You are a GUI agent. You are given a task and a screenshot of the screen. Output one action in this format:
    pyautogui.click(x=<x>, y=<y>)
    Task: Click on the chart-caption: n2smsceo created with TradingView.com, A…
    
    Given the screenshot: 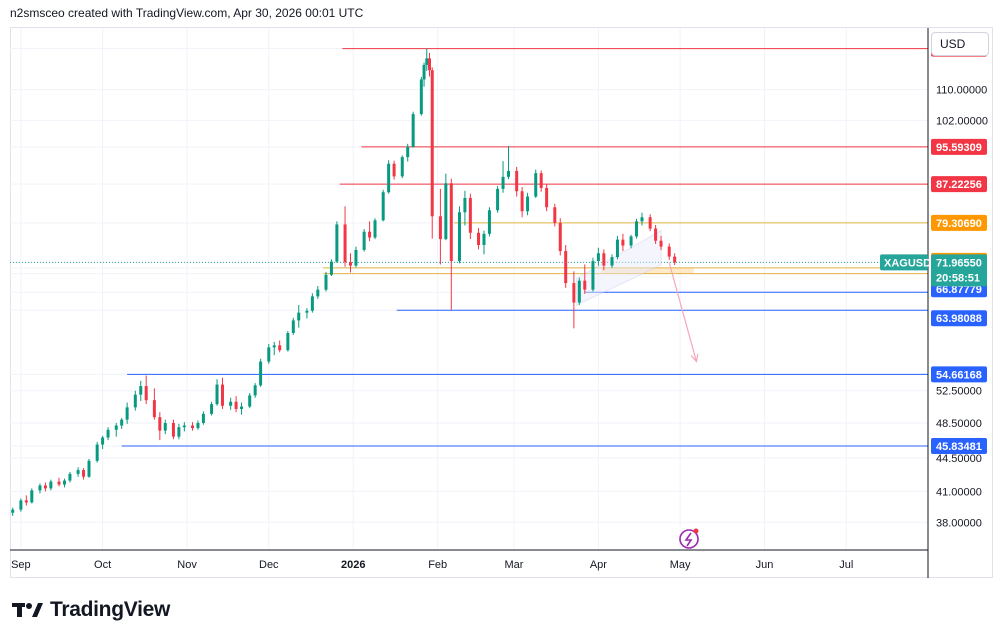 What is the action you would take?
    pyautogui.click(x=187, y=13)
    